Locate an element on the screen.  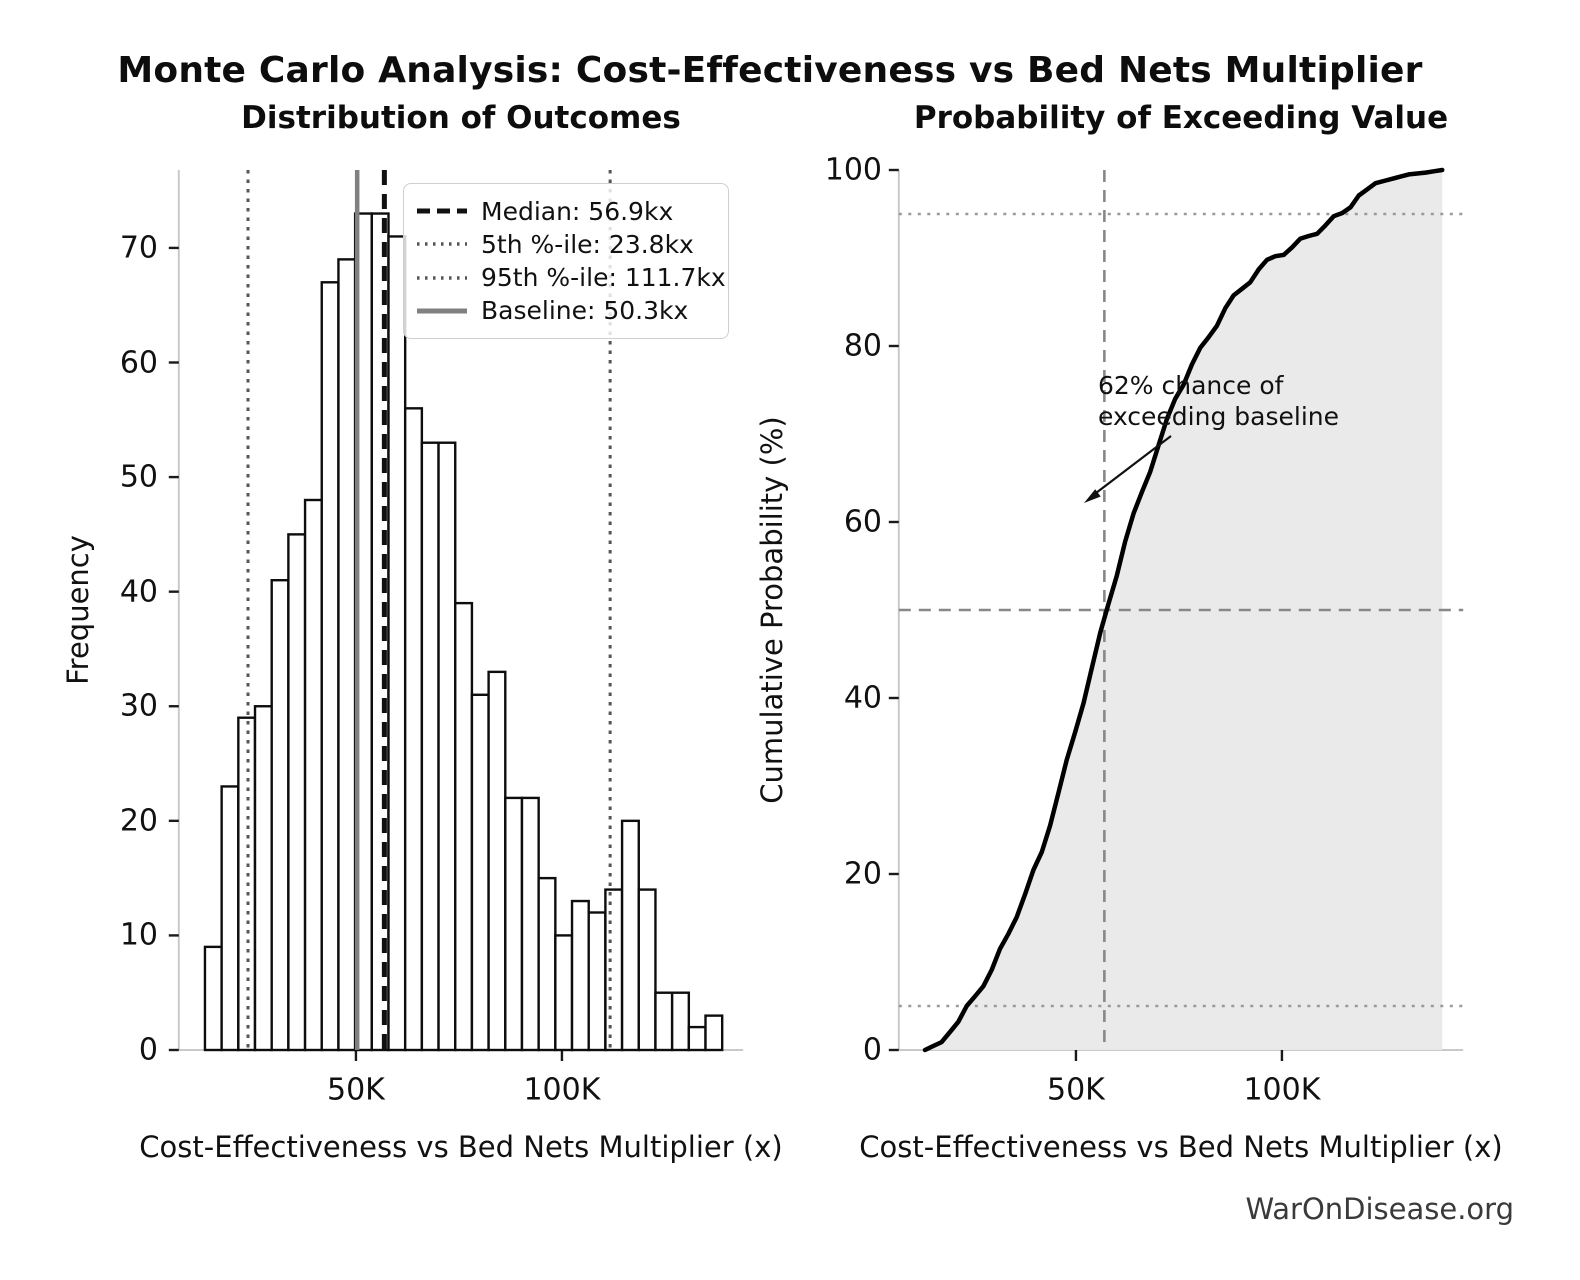
right-yaxis-label: Cumulative Probability (%) is located at coordinates (772, 610).